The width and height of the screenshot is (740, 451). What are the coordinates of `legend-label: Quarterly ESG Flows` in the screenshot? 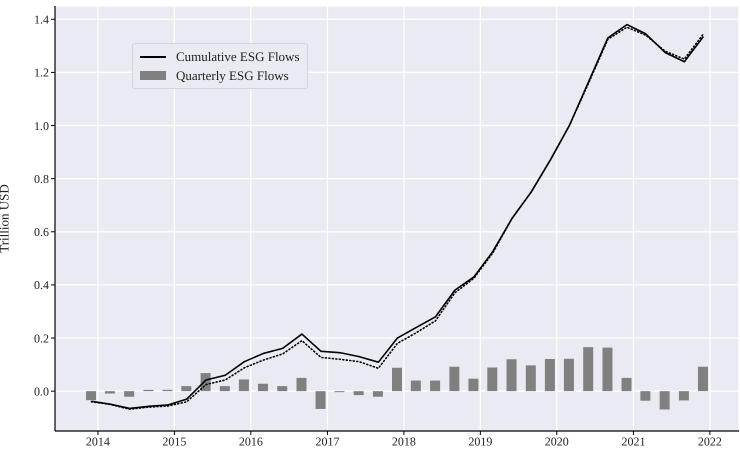 It's located at (232, 76).